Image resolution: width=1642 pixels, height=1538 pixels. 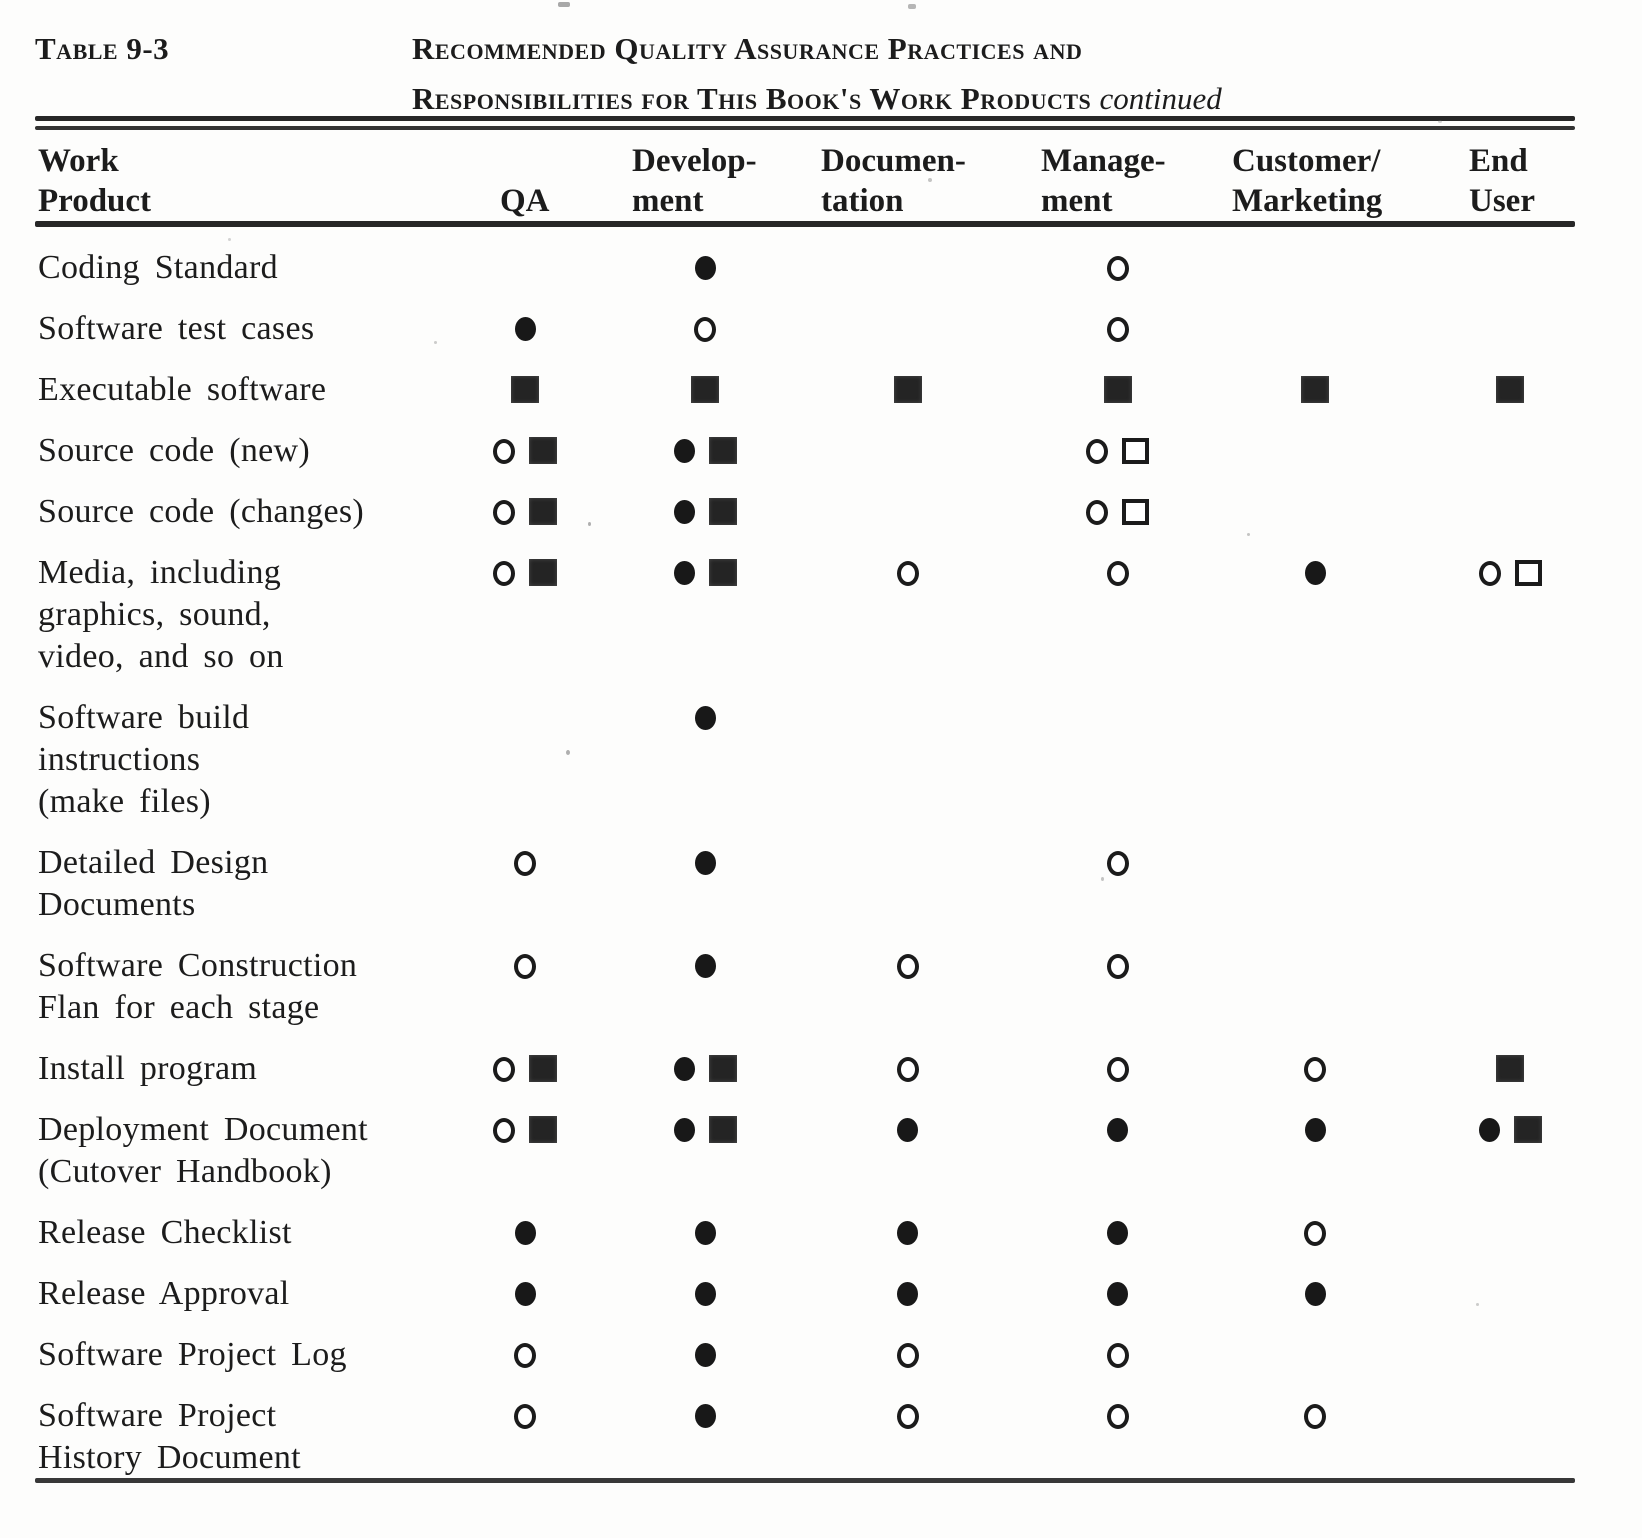 I want to click on cell-row-4-customer-marketing, so click(x=1315, y=441).